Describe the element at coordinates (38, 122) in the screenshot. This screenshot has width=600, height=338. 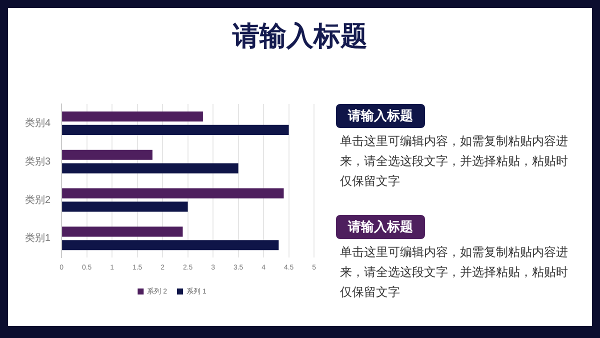
I see `y-tick-label: 类别4` at that location.